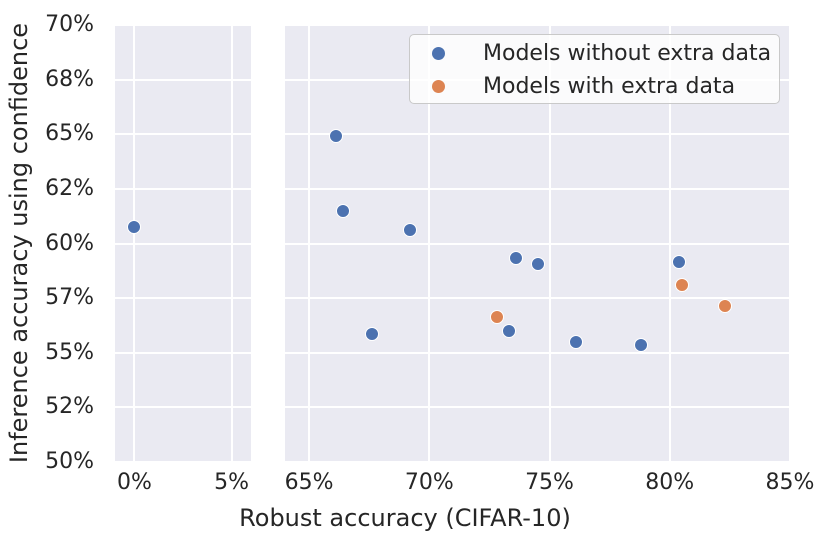 The height and width of the screenshot is (555, 830). Describe the element at coordinates (69, 352) in the screenshot. I see `y-tick-label: 55%` at that location.